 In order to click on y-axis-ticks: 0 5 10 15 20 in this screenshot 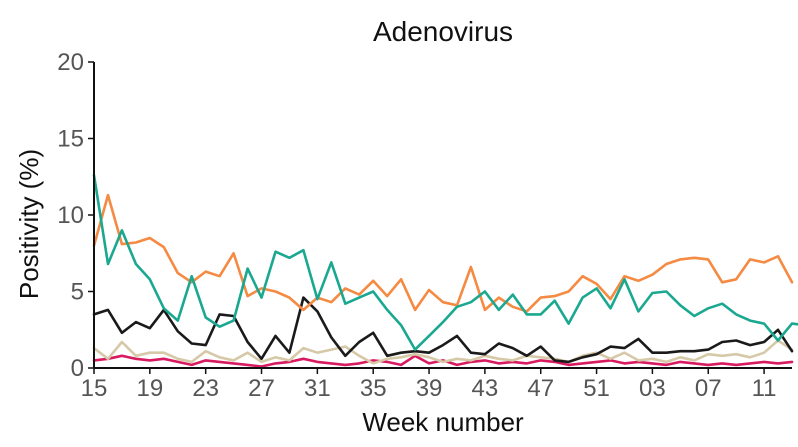, I will do `click(75, 215)`.